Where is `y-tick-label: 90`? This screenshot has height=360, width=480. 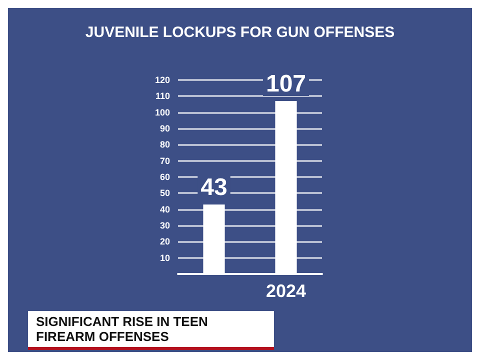
y-tick-label: 90 is located at coordinates (165, 129).